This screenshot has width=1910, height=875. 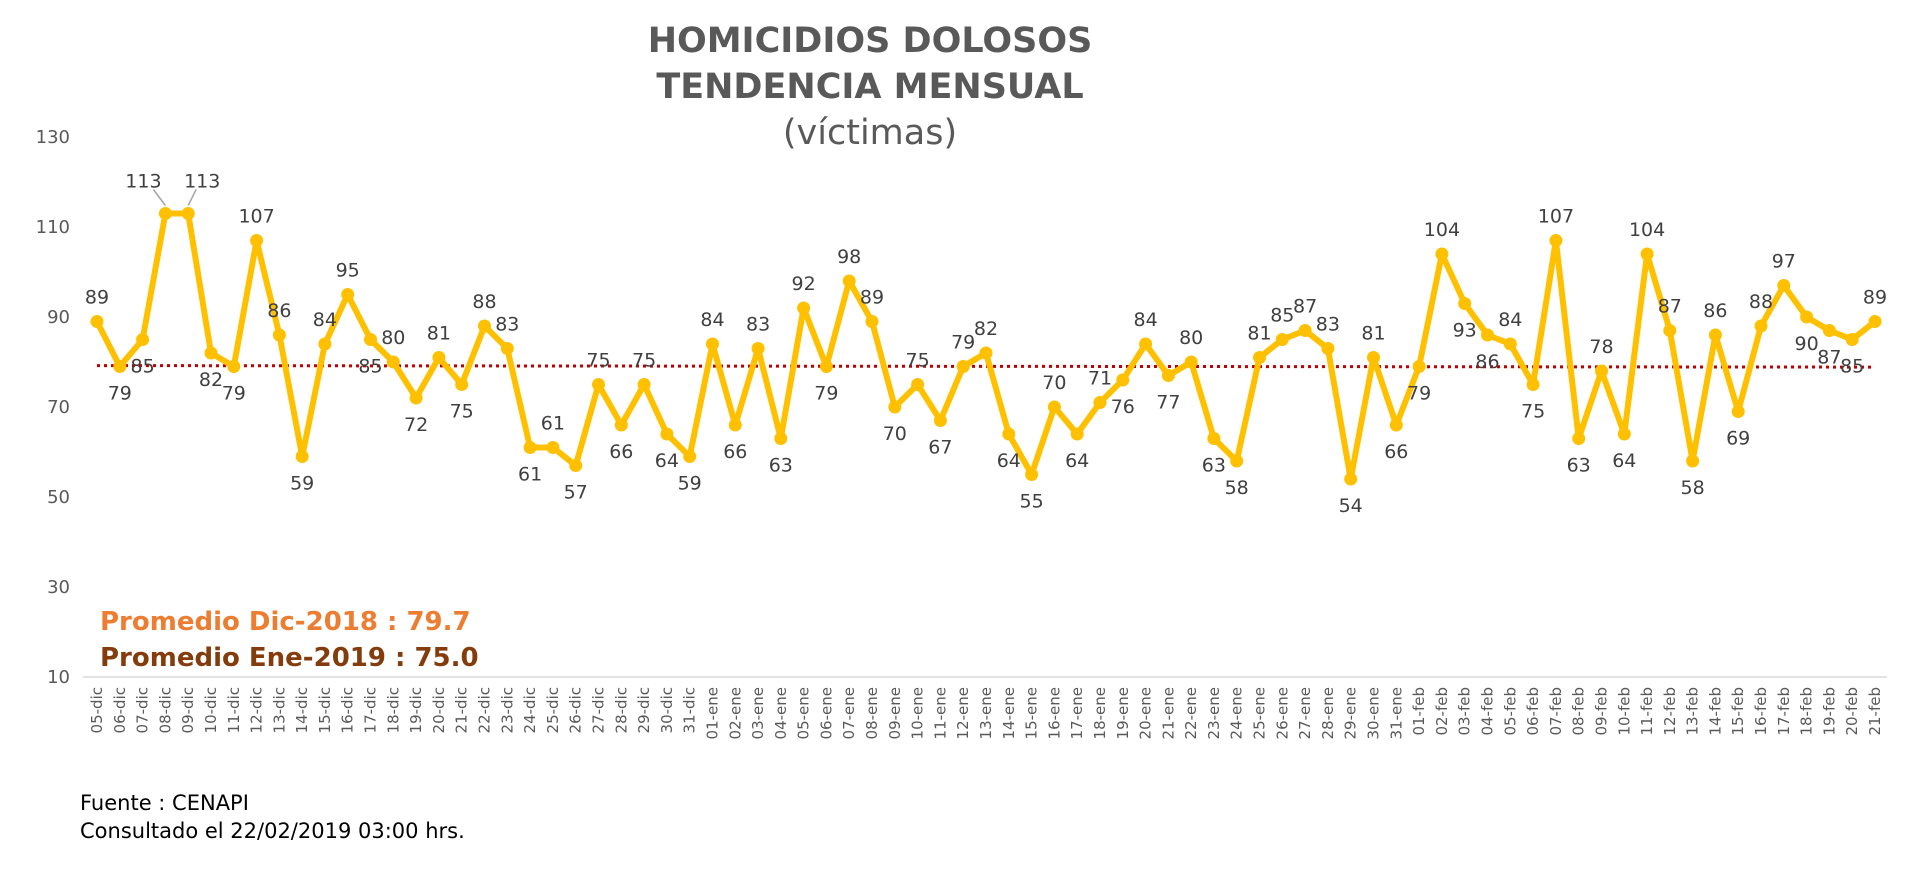 What do you see at coordinates (202, 182) in the screenshot?
I see `data-label: 113` at bounding box center [202, 182].